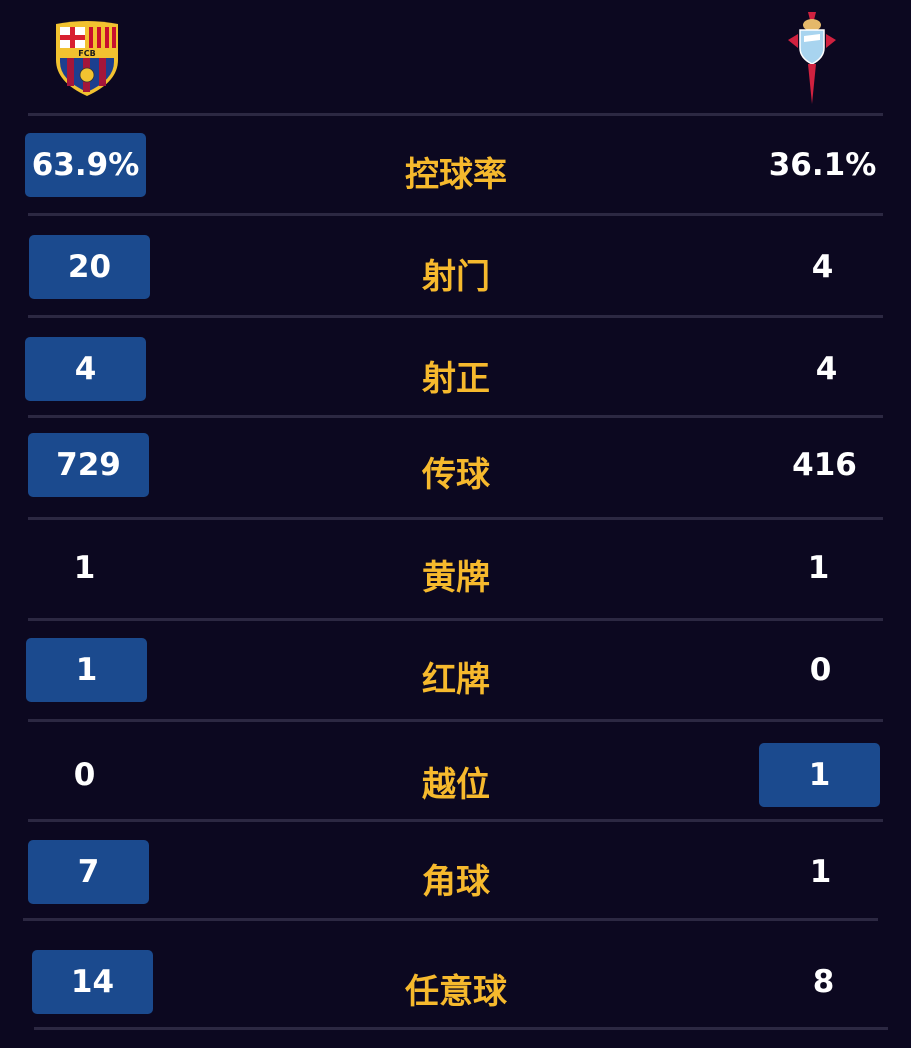  What do you see at coordinates (822, 165) in the screenshot?
I see `away-stat-value: 36.1%` at bounding box center [822, 165].